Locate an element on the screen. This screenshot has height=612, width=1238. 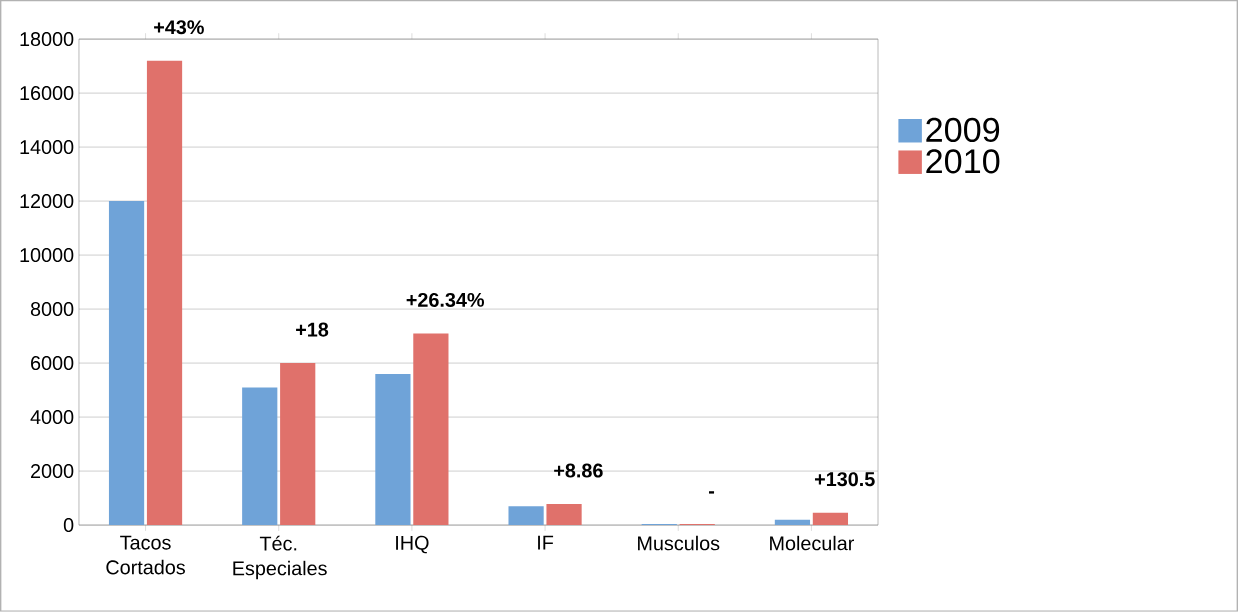
annotation: +8.86 is located at coordinates (578, 470).